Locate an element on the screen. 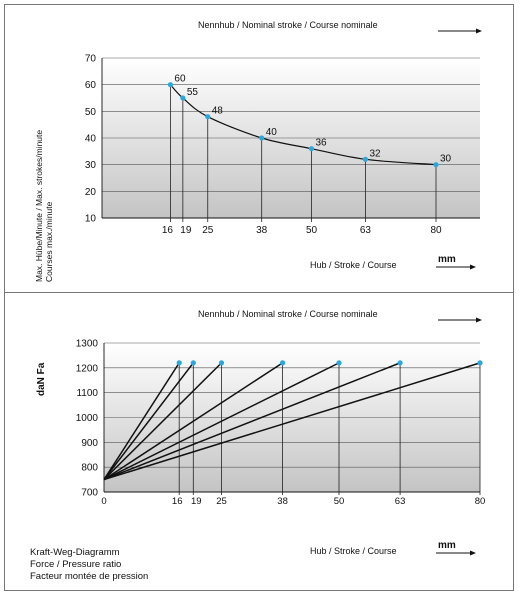  bottom-y-tick-label: 1000 is located at coordinates (87, 418).